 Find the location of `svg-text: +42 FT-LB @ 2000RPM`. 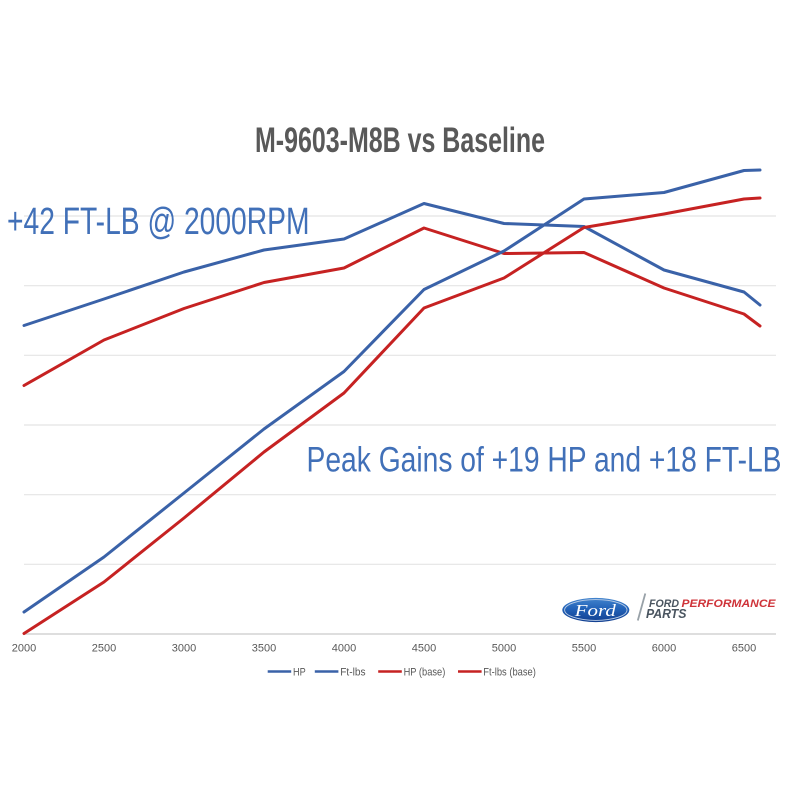

svg-text: +42 FT-LB @ 2000RPM is located at coordinates (158, 222).